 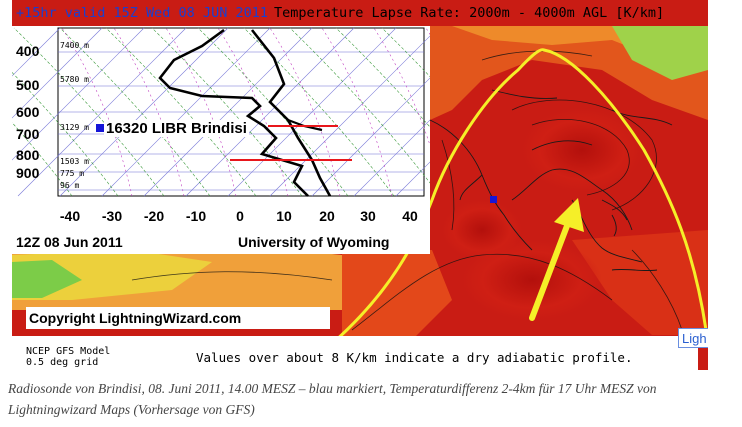 What do you see at coordinates (482, 230) in the screenshot?
I see `core-italy` at bounding box center [482, 230].